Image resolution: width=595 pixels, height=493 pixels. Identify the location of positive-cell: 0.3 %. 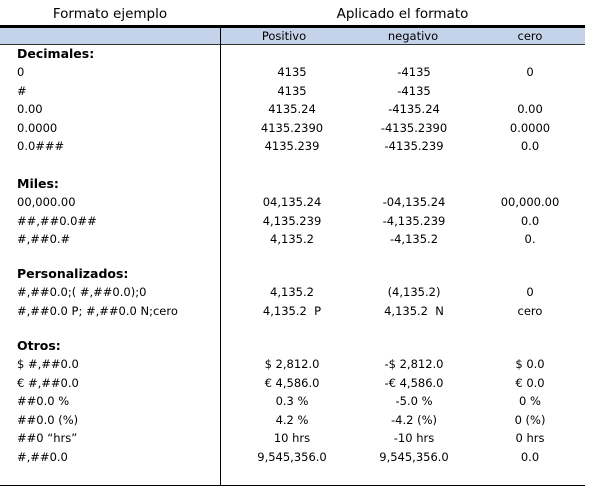
(292, 401).